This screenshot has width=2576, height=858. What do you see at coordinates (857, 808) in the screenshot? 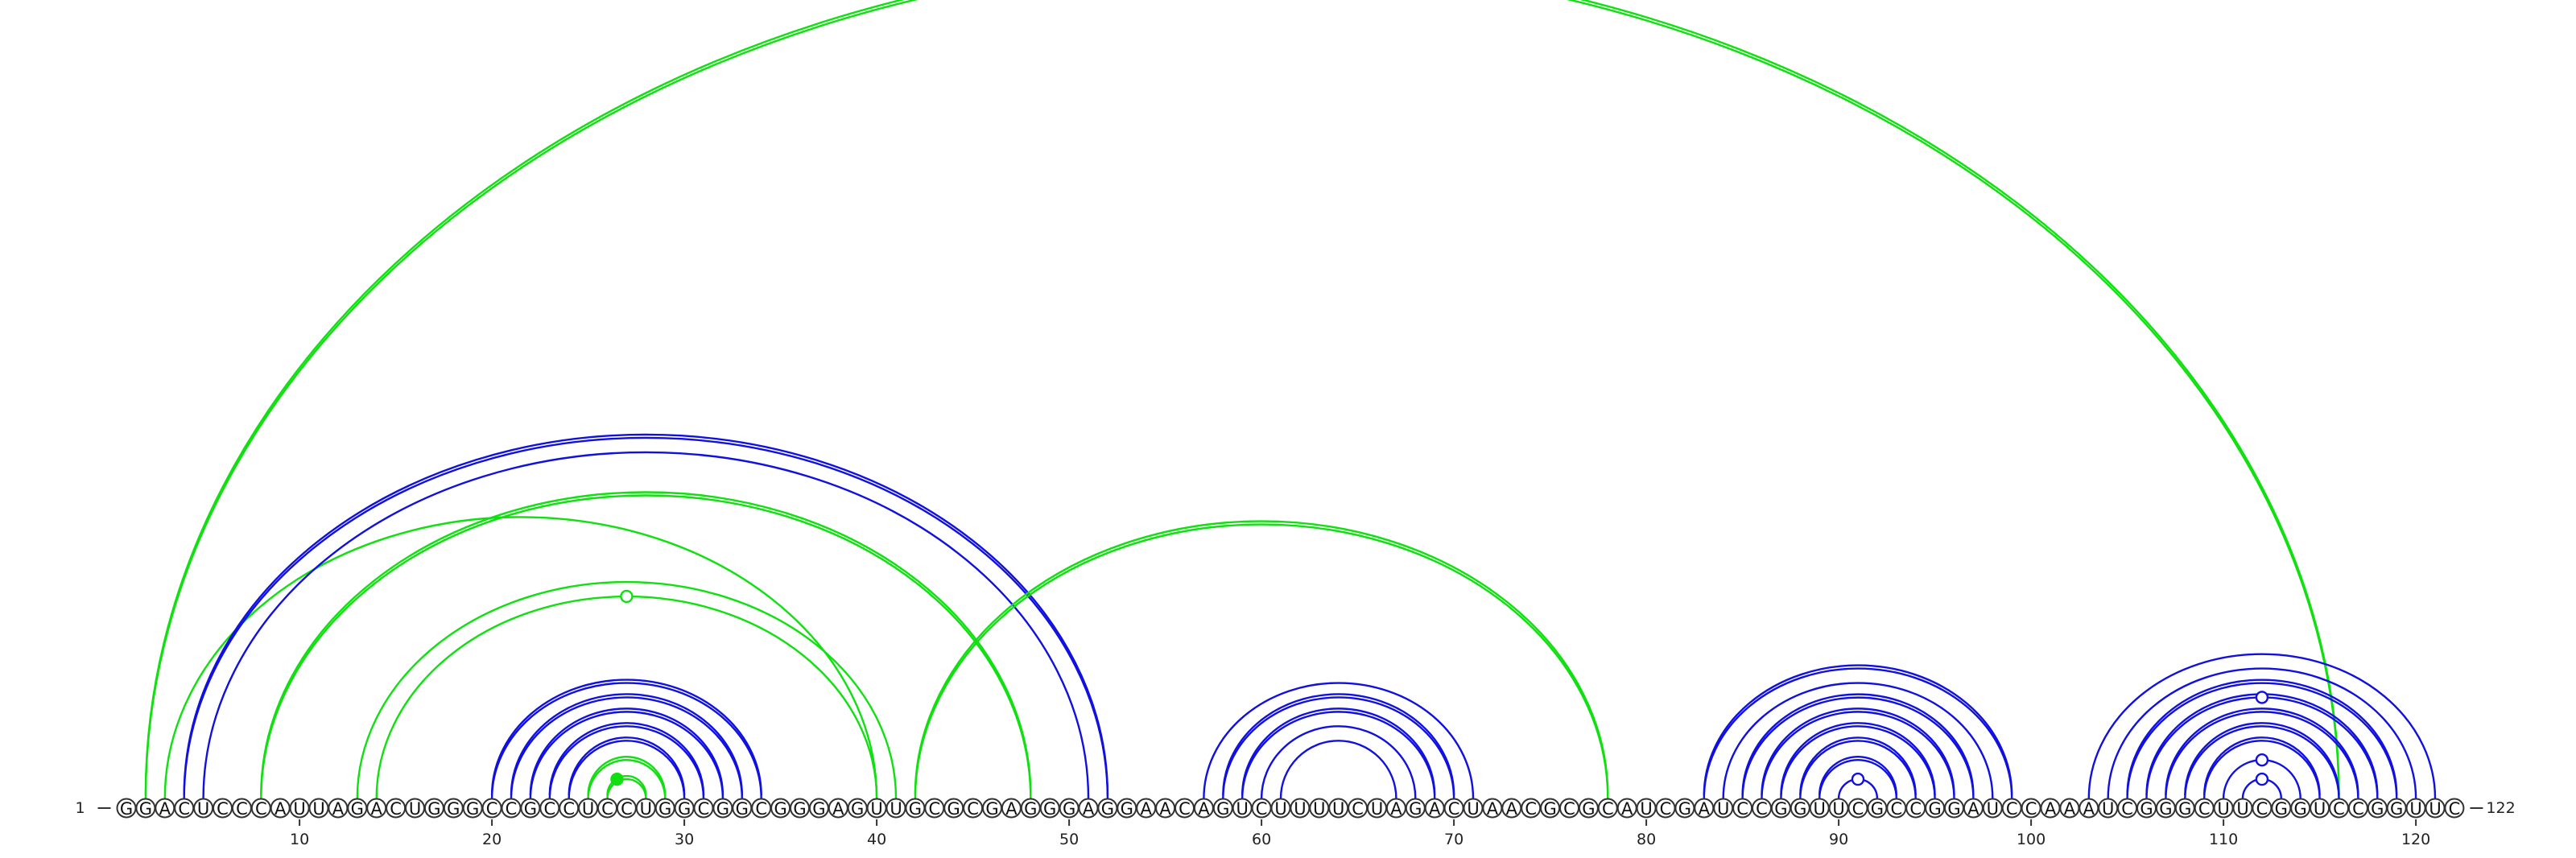
I see `nucleotide-39: G` at bounding box center [857, 808].